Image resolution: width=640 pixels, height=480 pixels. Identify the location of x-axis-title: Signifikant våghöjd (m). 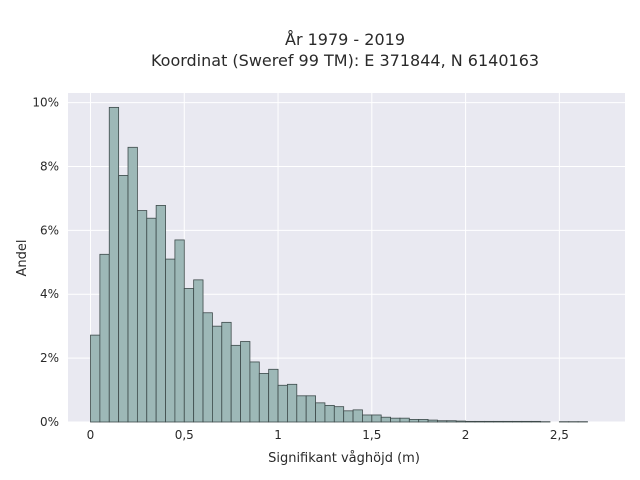
(344, 458).